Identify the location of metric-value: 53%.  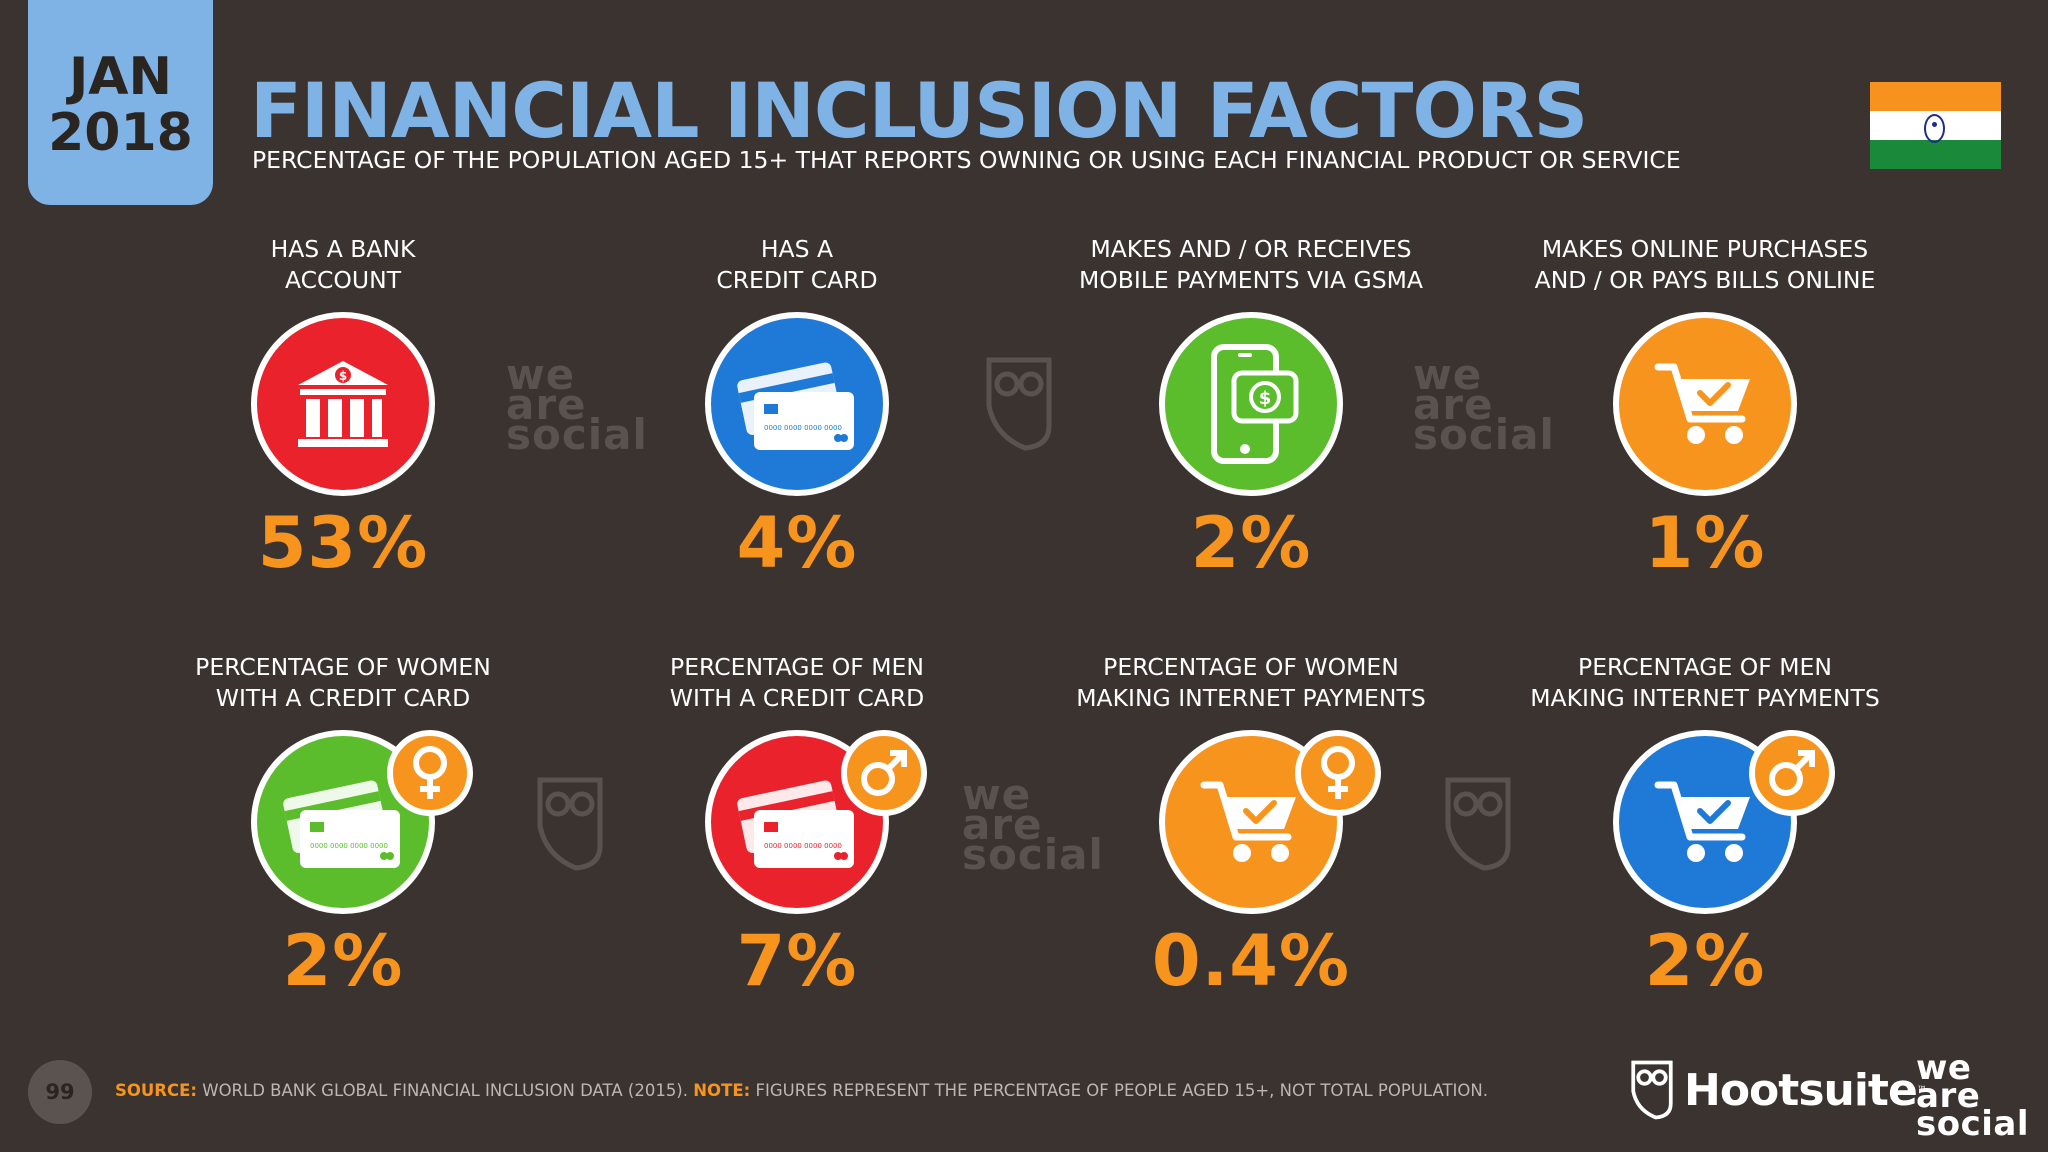
(343, 543).